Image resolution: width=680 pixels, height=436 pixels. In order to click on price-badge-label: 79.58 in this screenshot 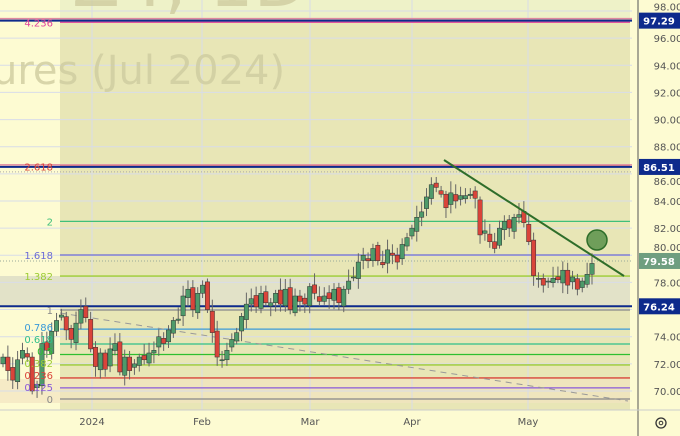, I will do `click(659, 262)`.